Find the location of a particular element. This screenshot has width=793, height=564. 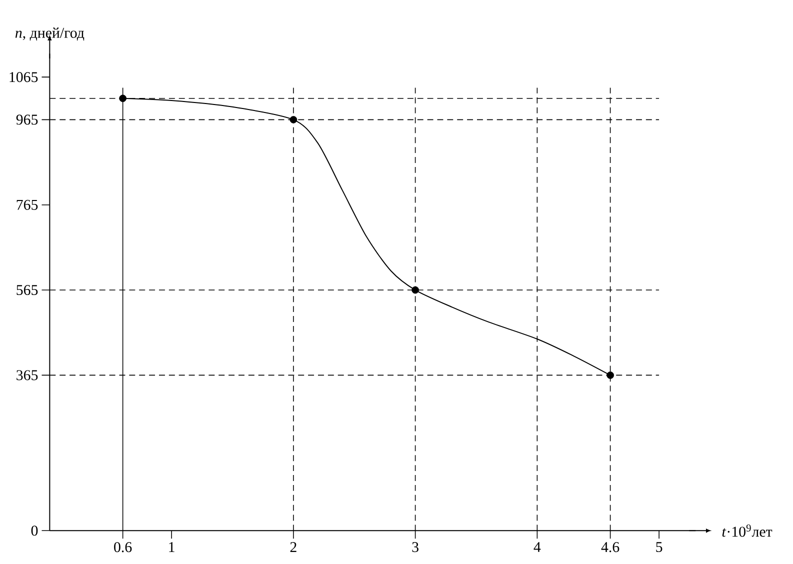

x-tick-label: 2 is located at coordinates (293, 547).